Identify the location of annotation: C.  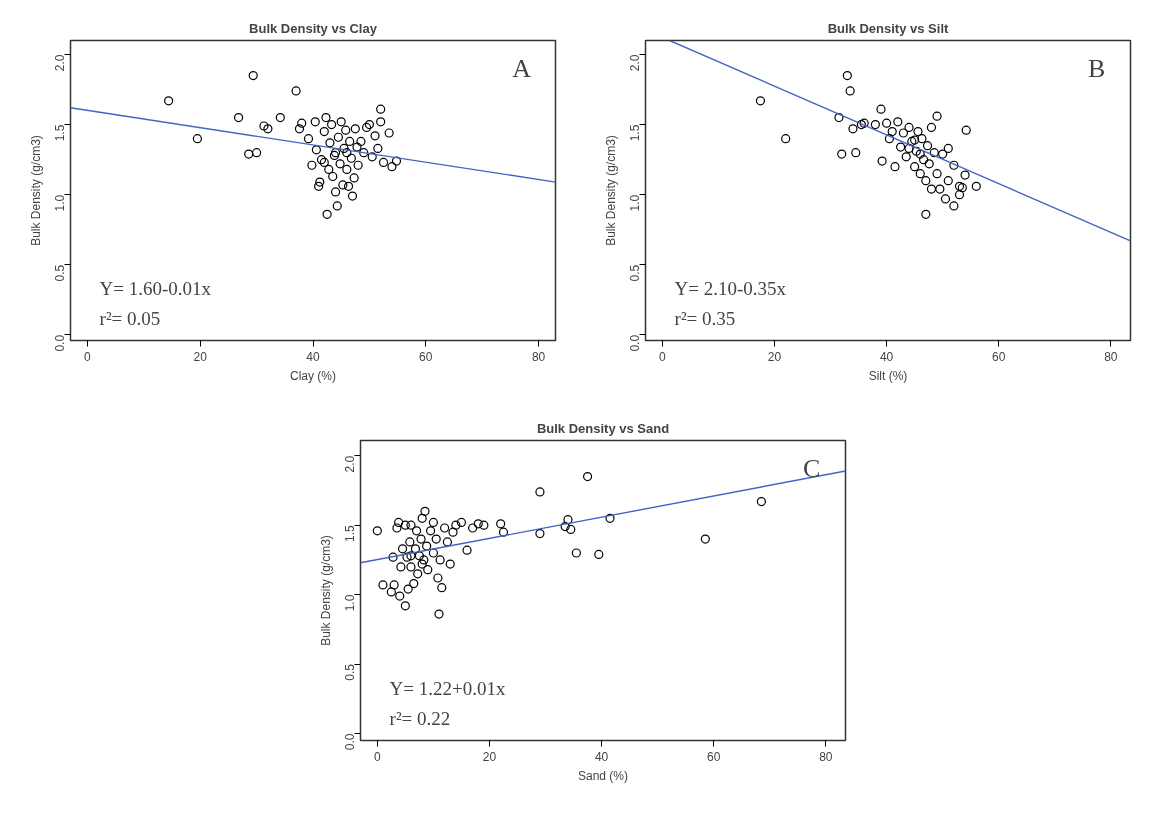
(811, 468).